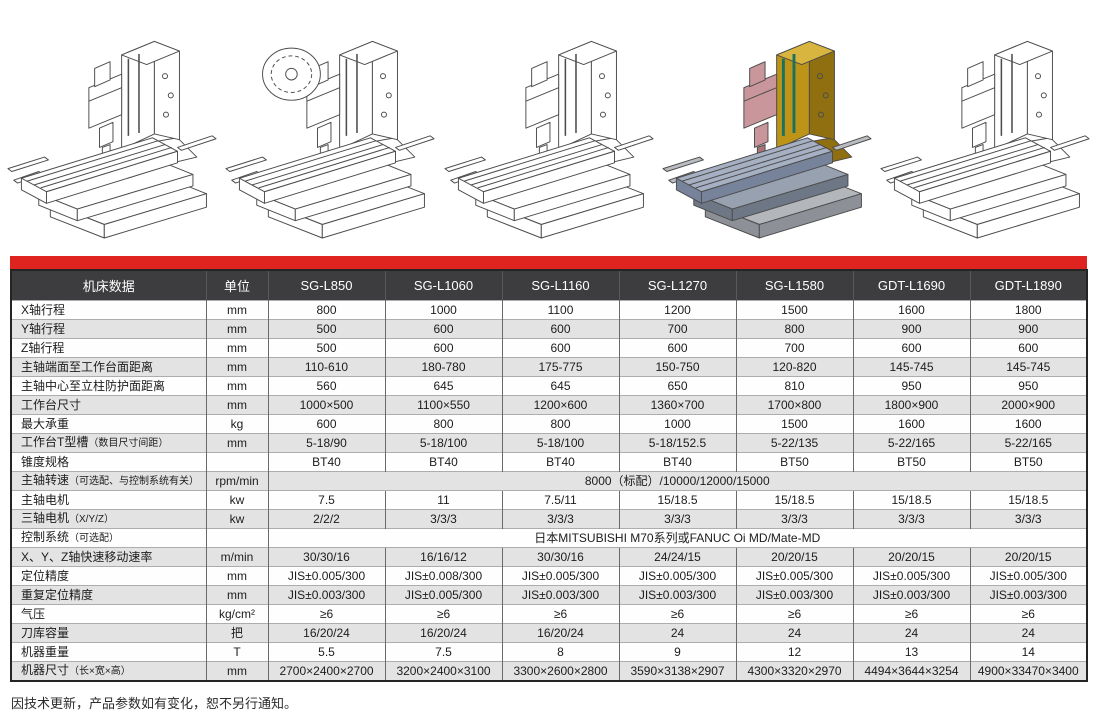 The width and height of the screenshot is (1097, 712). I want to click on spec-cell: 900, so click(1028, 329).